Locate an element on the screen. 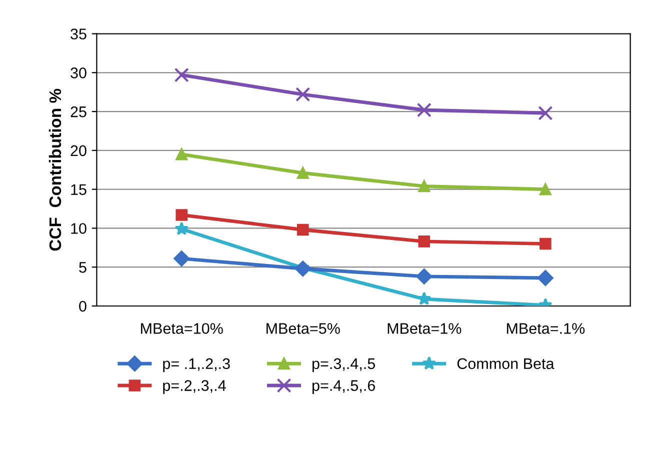  y-tick-label: 25 is located at coordinates (78, 112).